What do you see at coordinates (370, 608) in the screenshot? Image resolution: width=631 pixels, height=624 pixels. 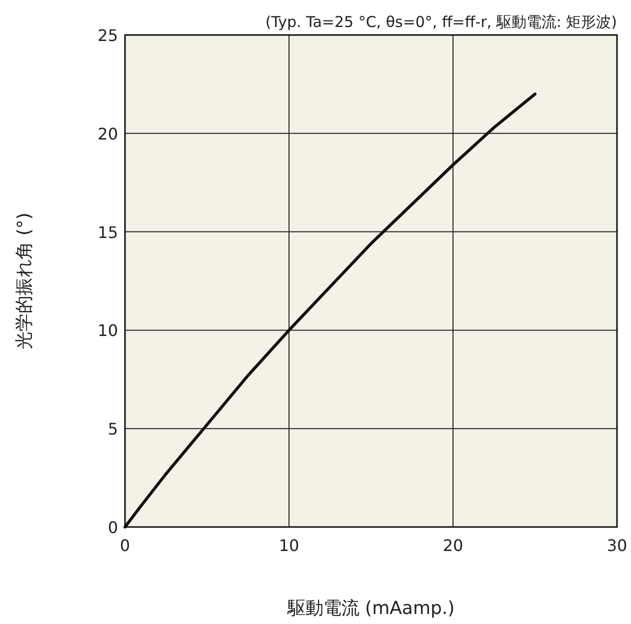 I see `x-axis-title: 駆動電流 (mAamp.)` at bounding box center [370, 608].